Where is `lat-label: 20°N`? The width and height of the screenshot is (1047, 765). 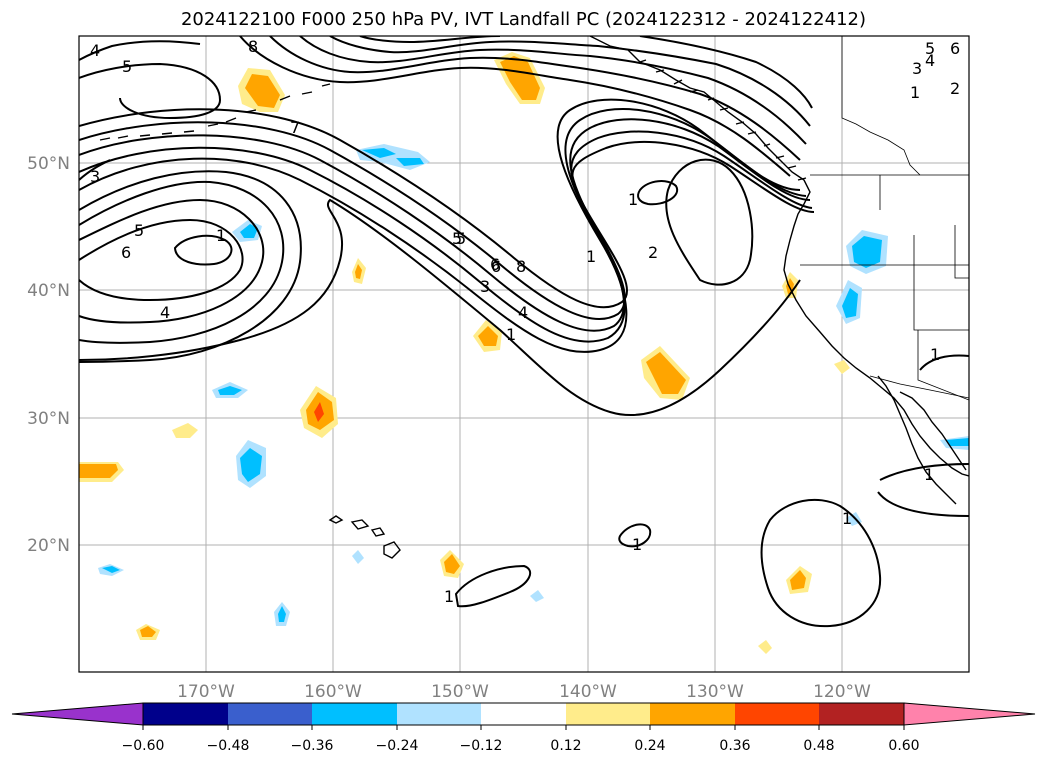 lat-label: 20°N is located at coordinates (48, 546).